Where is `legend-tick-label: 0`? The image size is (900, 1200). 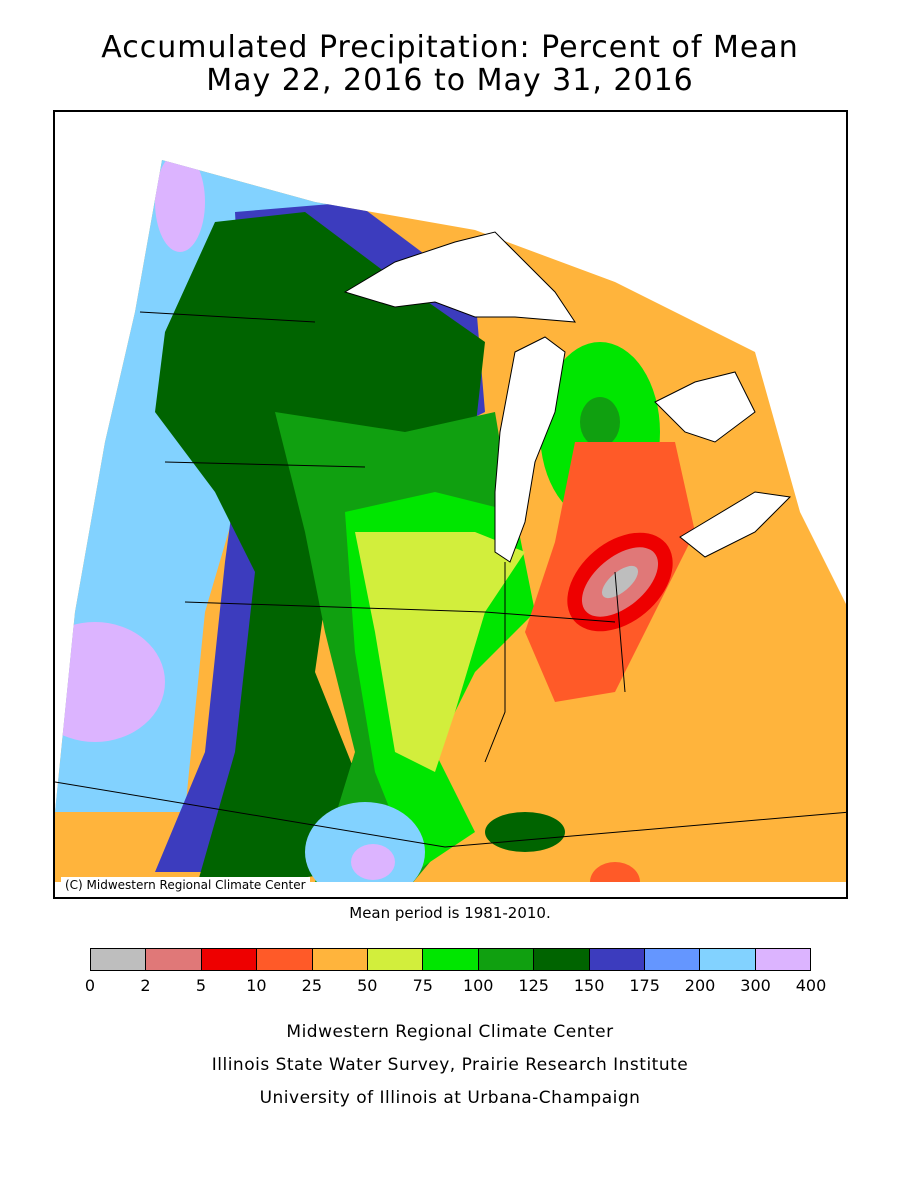 legend-tick-label: 0 is located at coordinates (90, 985).